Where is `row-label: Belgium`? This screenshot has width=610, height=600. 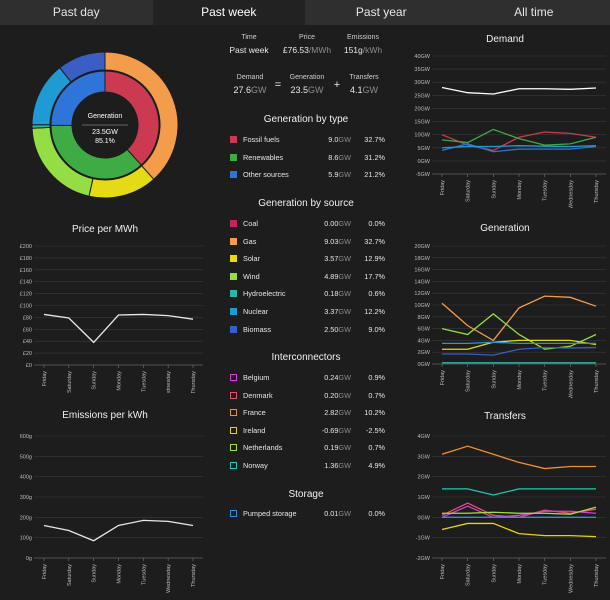
row-label: Belgium is located at coordinates (256, 377).